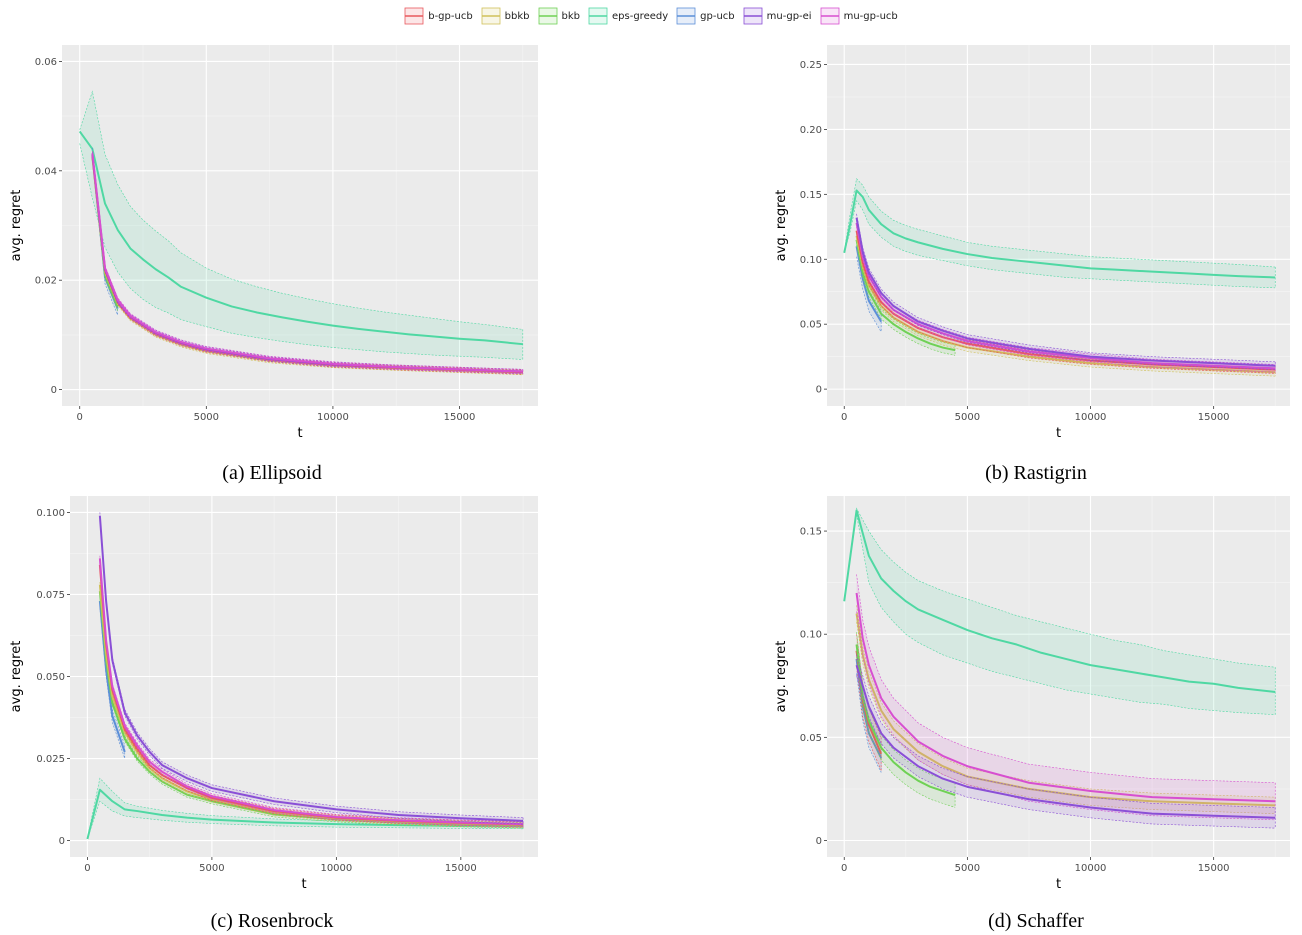 This screenshot has height=935, width=1302. Describe the element at coordinates (50, 513) in the screenshot. I see `y-tick-label: 0.100` at that location.